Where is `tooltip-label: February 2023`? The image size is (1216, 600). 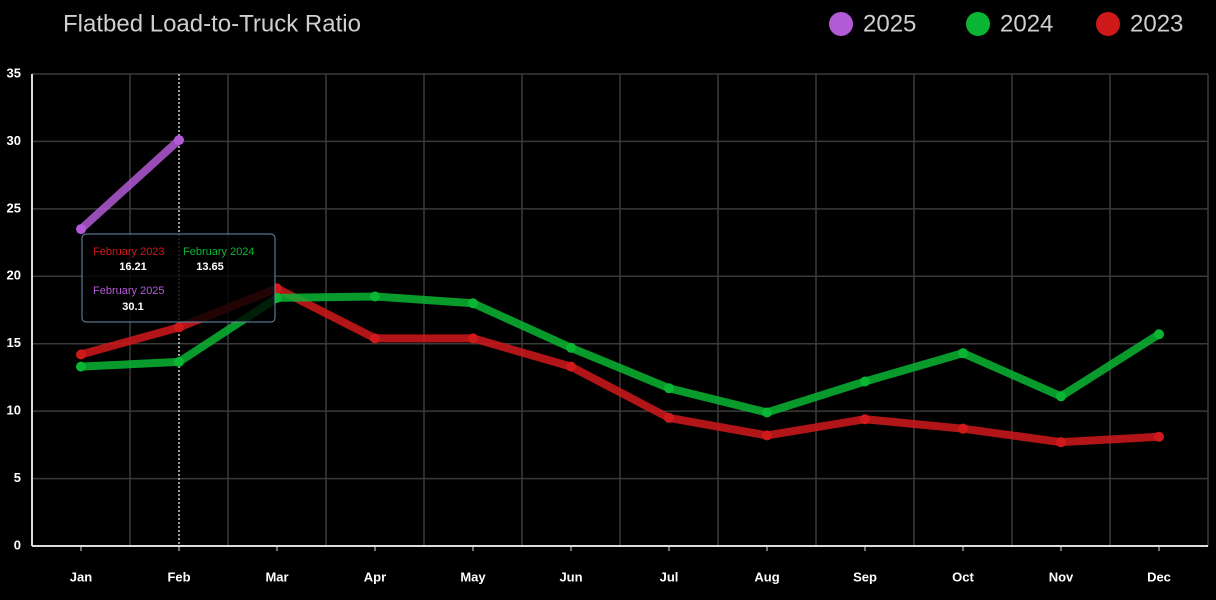 tooltip-label: February 2023 is located at coordinates (129, 252).